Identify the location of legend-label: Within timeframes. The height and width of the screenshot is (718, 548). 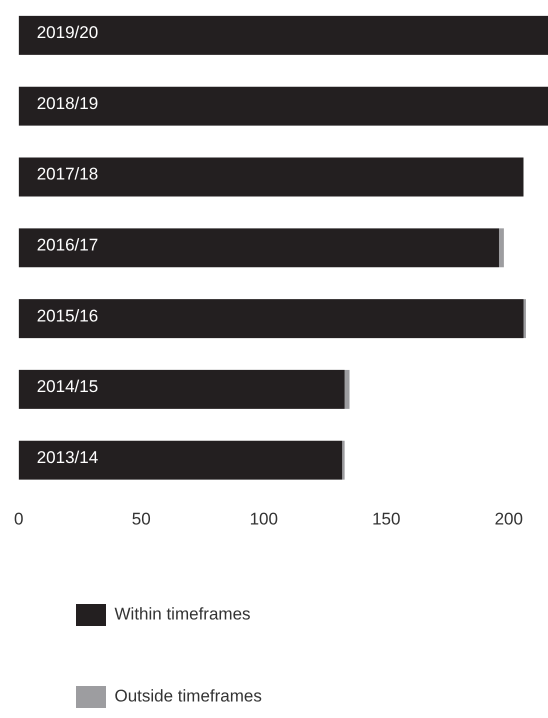
(182, 614).